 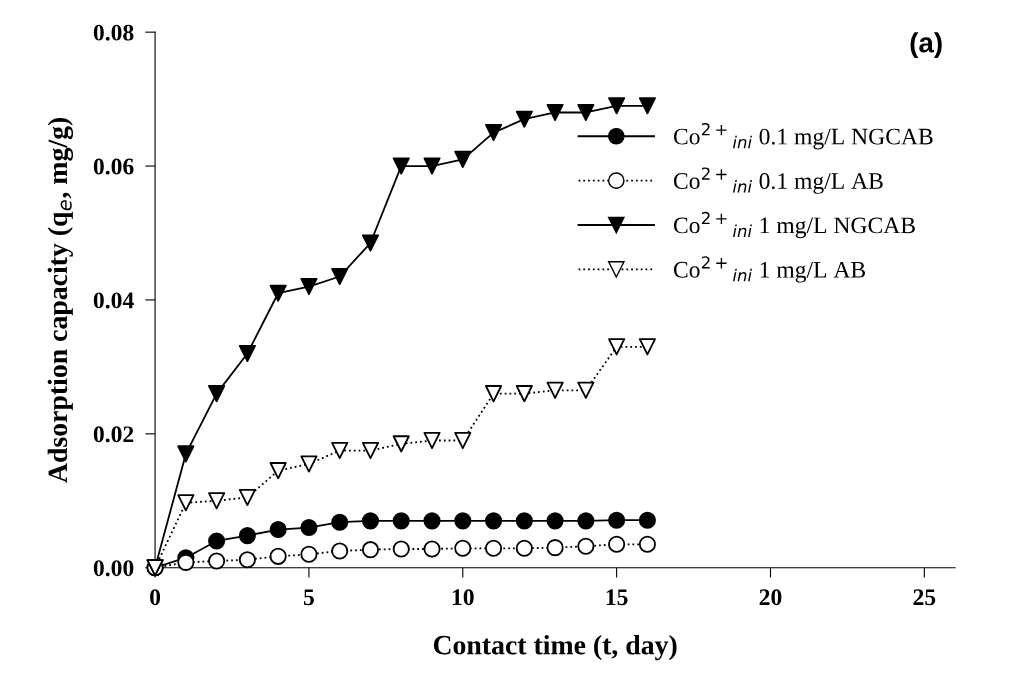 I want to click on x-tick-label: 10, so click(x=463, y=597).